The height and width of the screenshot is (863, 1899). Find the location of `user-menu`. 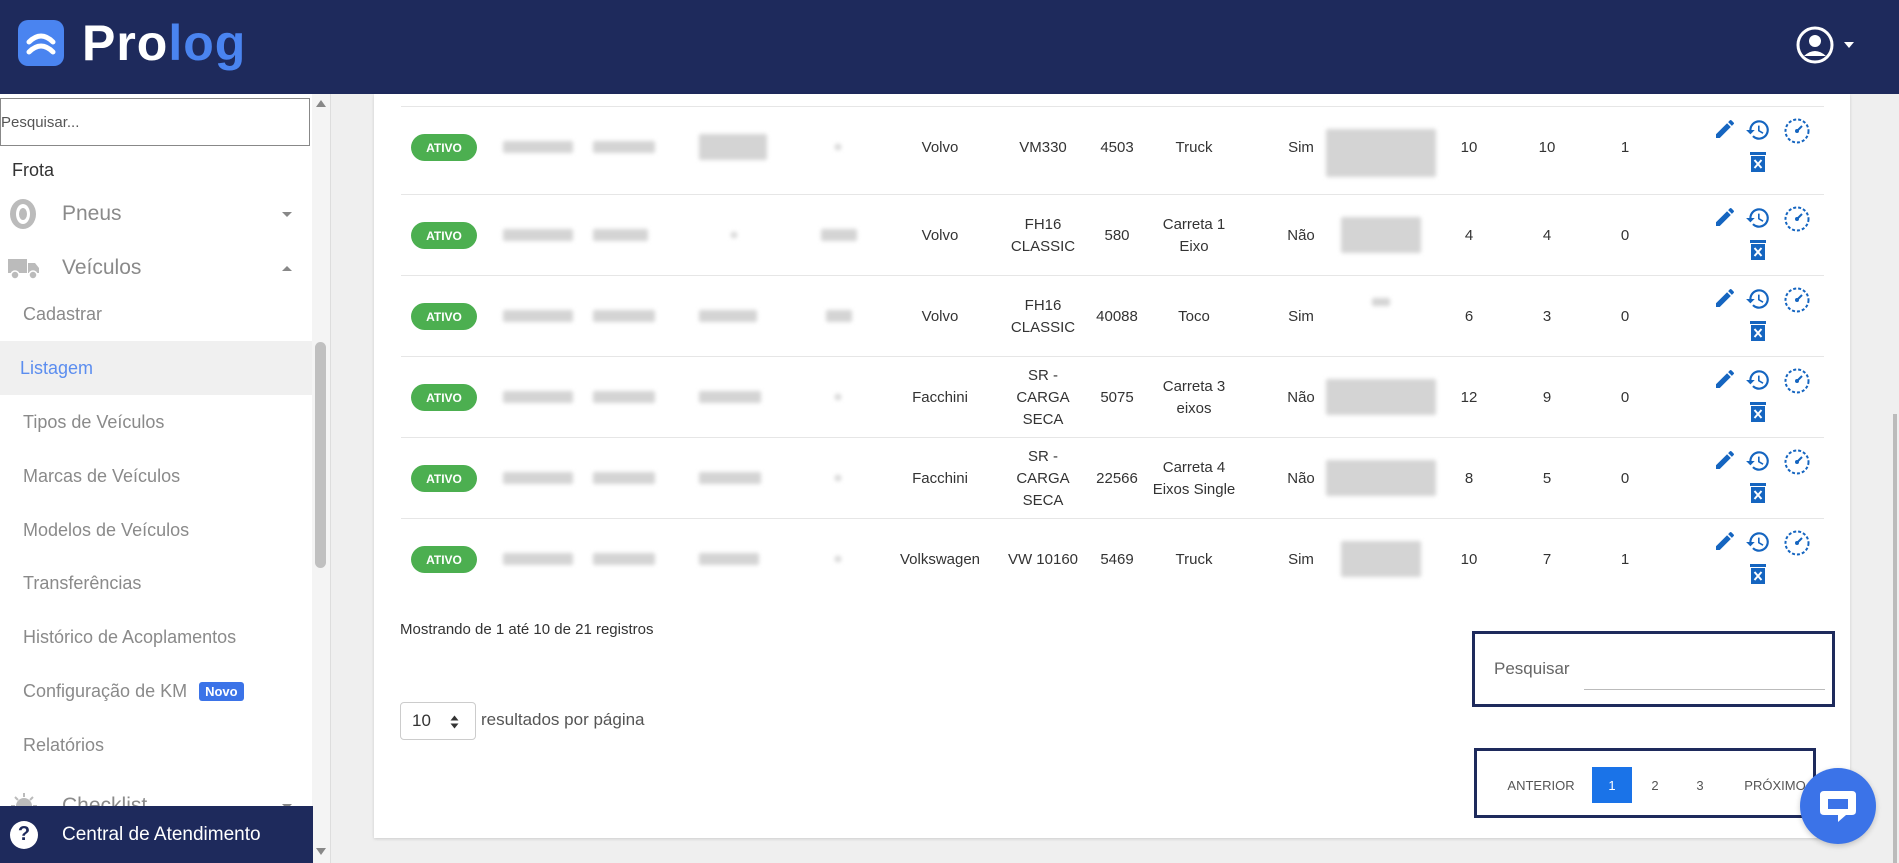

user-menu is located at coordinates (1825, 45).